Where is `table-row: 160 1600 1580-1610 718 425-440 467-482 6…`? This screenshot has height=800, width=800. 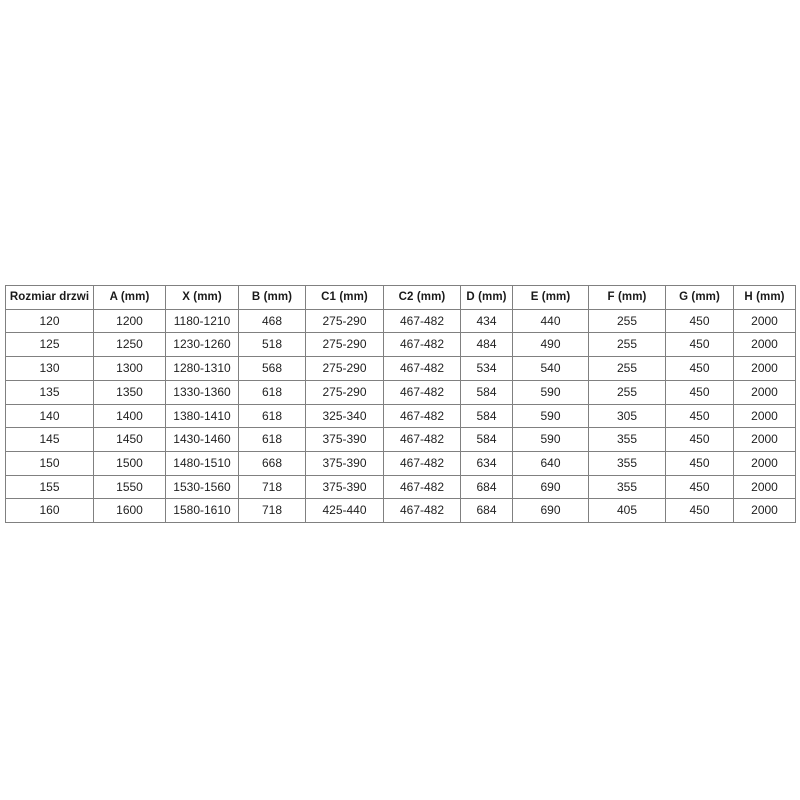 table-row: 160 1600 1580-1610 718 425-440 467-482 6… is located at coordinates (400, 511).